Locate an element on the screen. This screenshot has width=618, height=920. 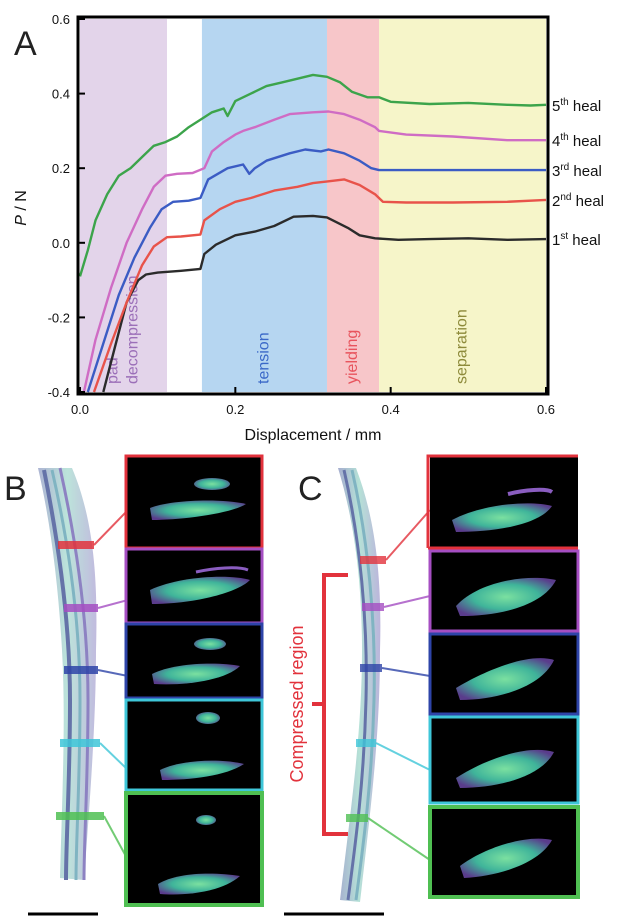
series-label-number: 2 is located at coordinates (556, 201).